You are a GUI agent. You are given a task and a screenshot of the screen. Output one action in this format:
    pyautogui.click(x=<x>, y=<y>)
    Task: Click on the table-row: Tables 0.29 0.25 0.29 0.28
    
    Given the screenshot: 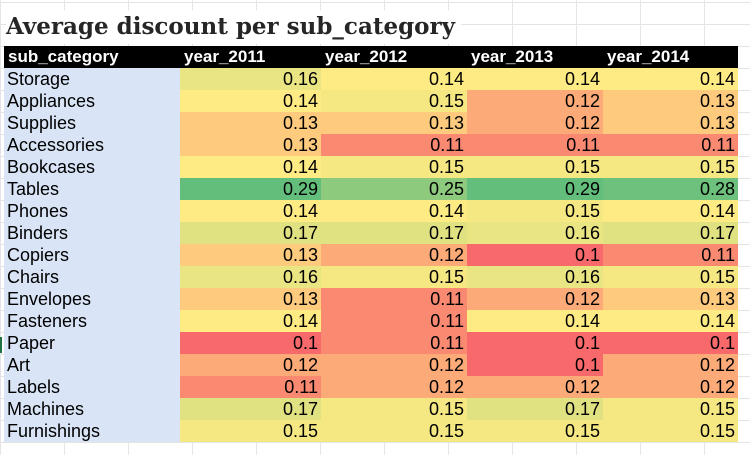 What is the action you would take?
    pyautogui.click(x=371, y=189)
    